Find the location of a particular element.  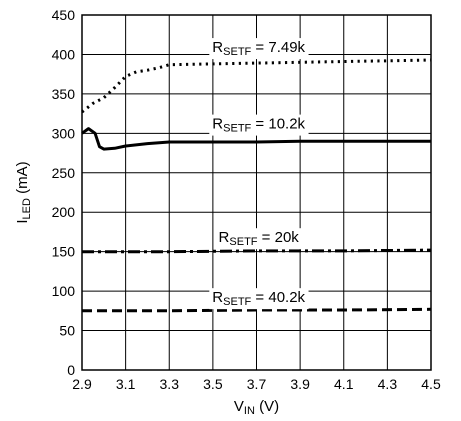

y-tick-label: 150 is located at coordinates (64, 252).